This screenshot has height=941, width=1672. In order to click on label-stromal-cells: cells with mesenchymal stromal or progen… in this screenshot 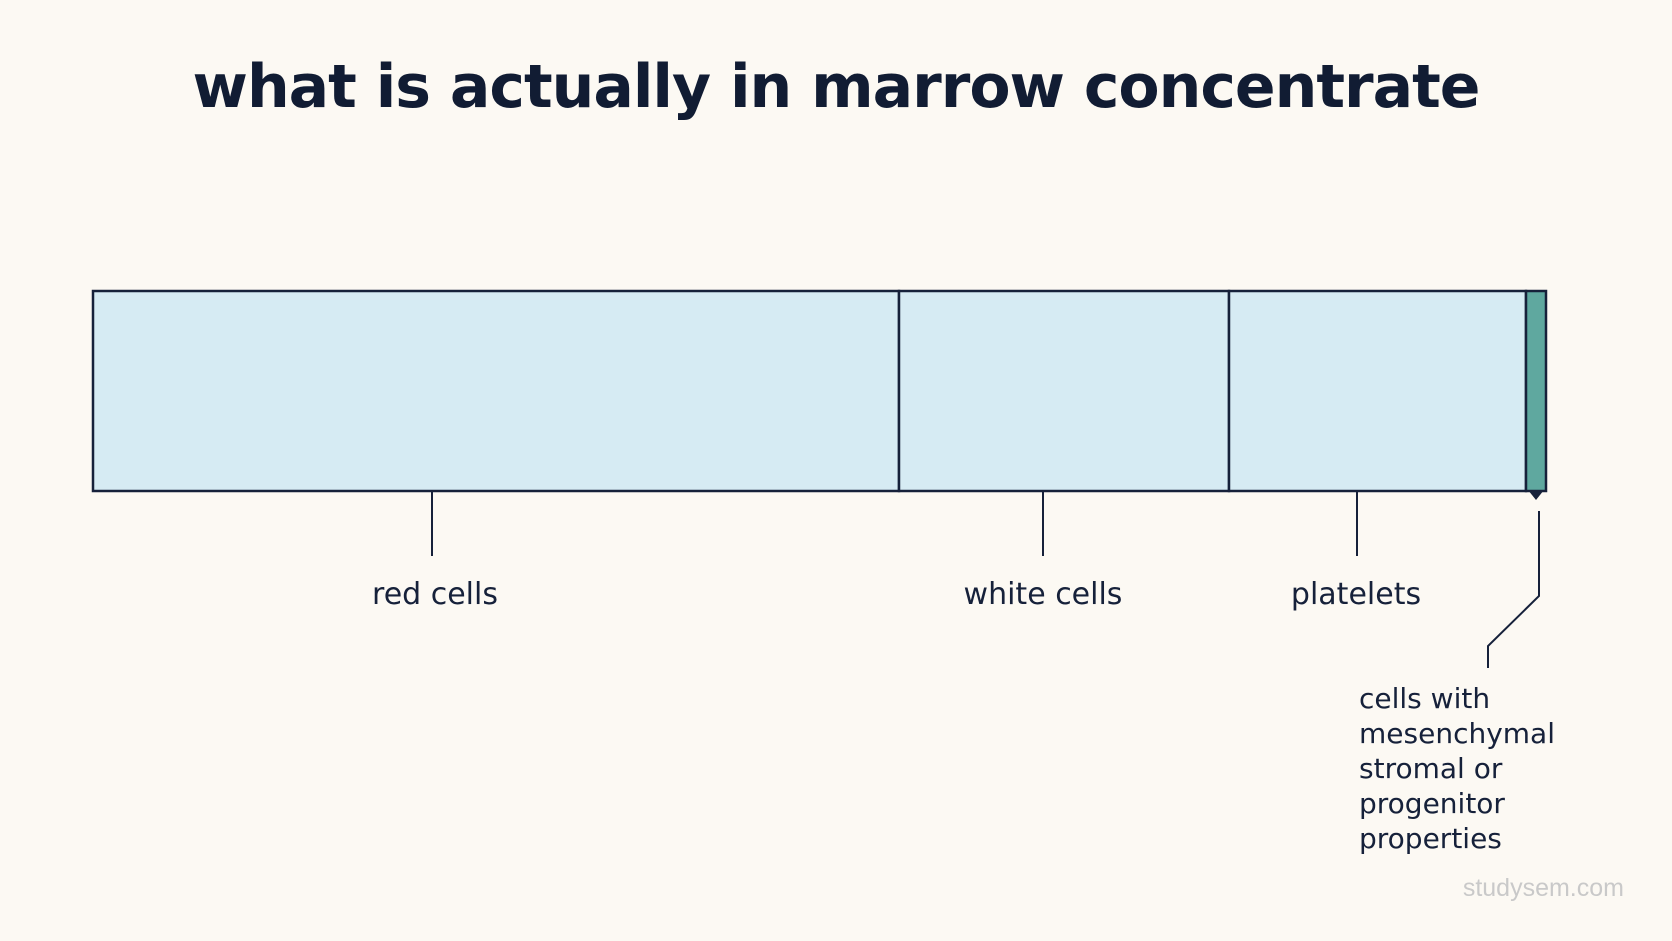, I will do `click(1457, 768)`.